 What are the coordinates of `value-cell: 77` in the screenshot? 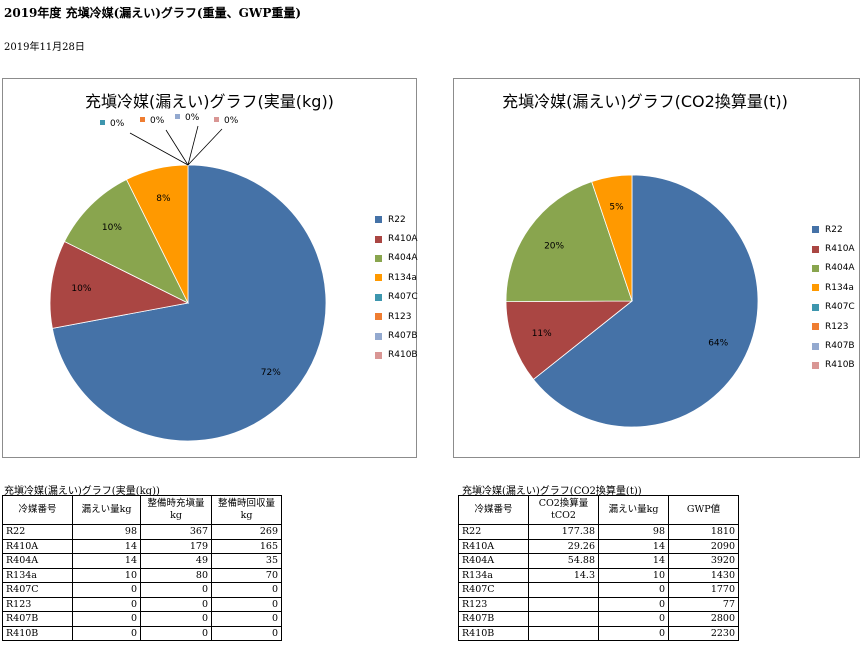 It's located at (703, 604).